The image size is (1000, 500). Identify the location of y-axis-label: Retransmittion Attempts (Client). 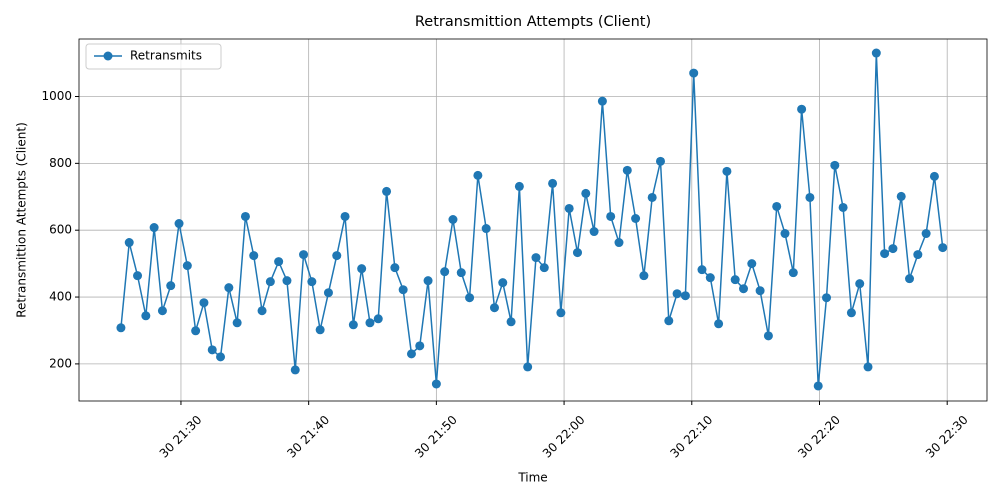
(22, 220).